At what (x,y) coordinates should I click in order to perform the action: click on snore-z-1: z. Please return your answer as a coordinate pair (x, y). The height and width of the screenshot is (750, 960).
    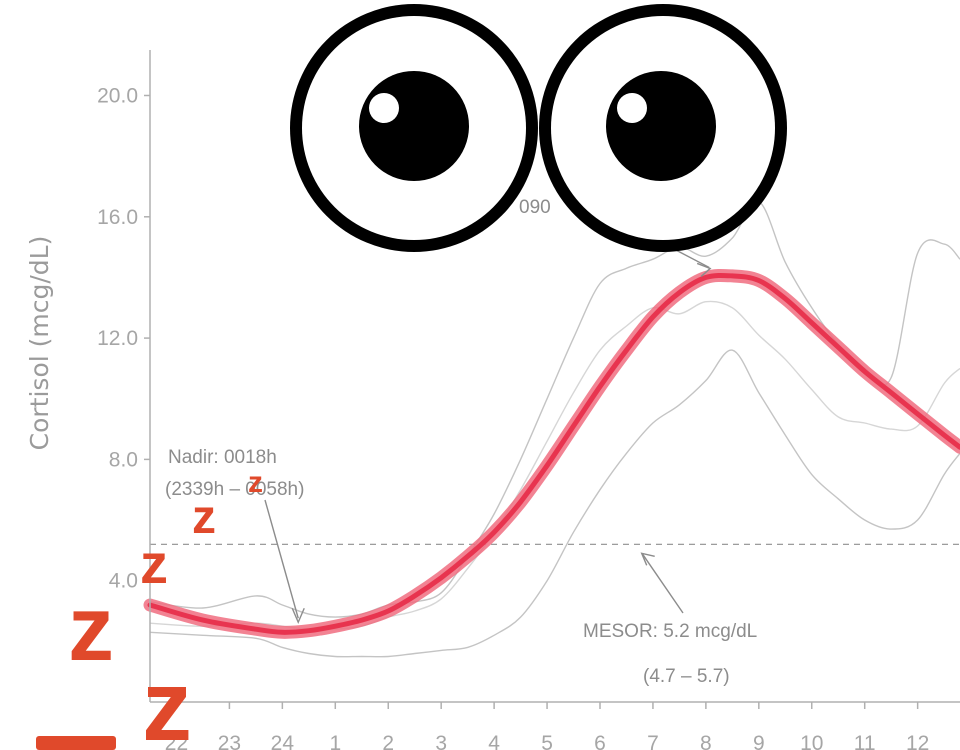
    Looking at the image, I should click on (255, 482).